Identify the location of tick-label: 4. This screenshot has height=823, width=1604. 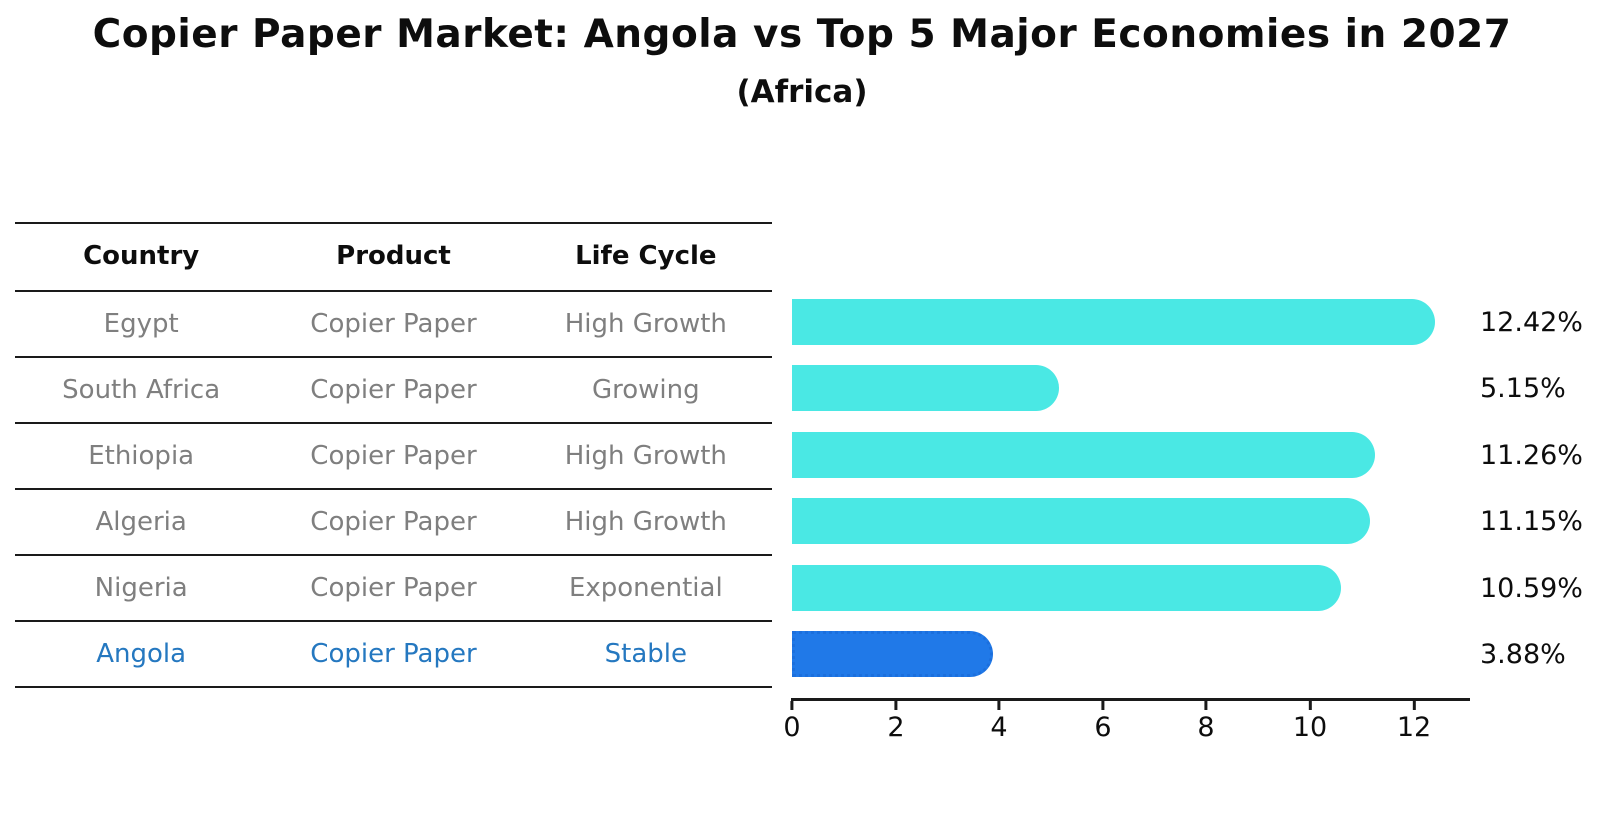
(999, 727).